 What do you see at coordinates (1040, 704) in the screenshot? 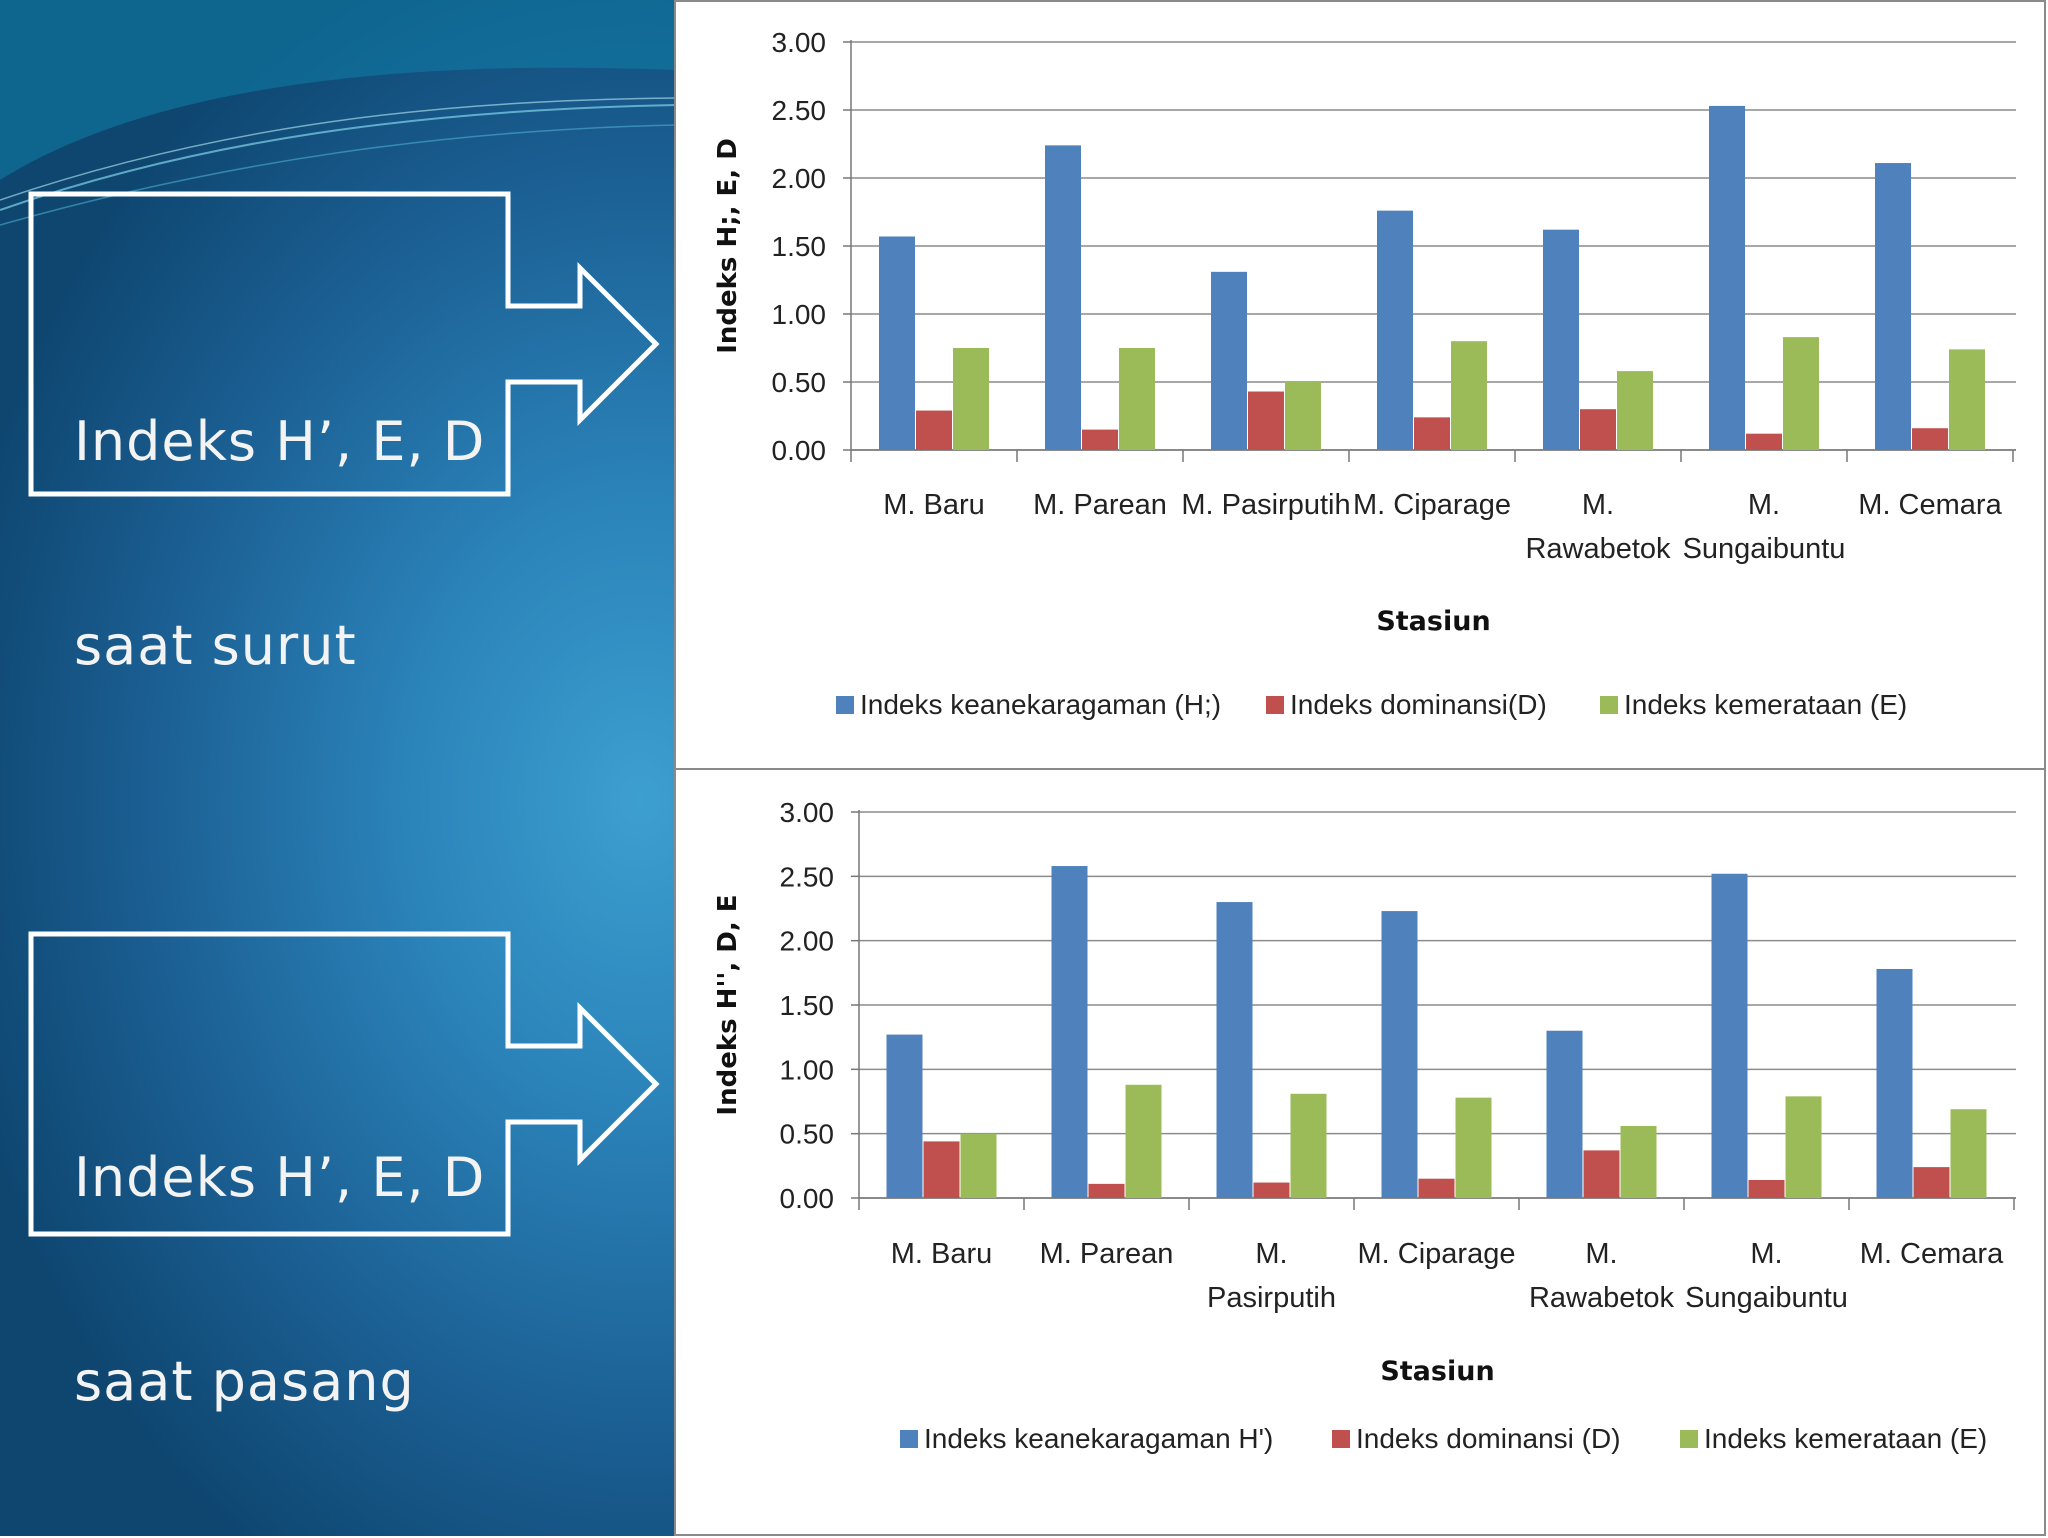
I see `legend-label-H: Indeks keanekaragaman (H;)` at bounding box center [1040, 704].